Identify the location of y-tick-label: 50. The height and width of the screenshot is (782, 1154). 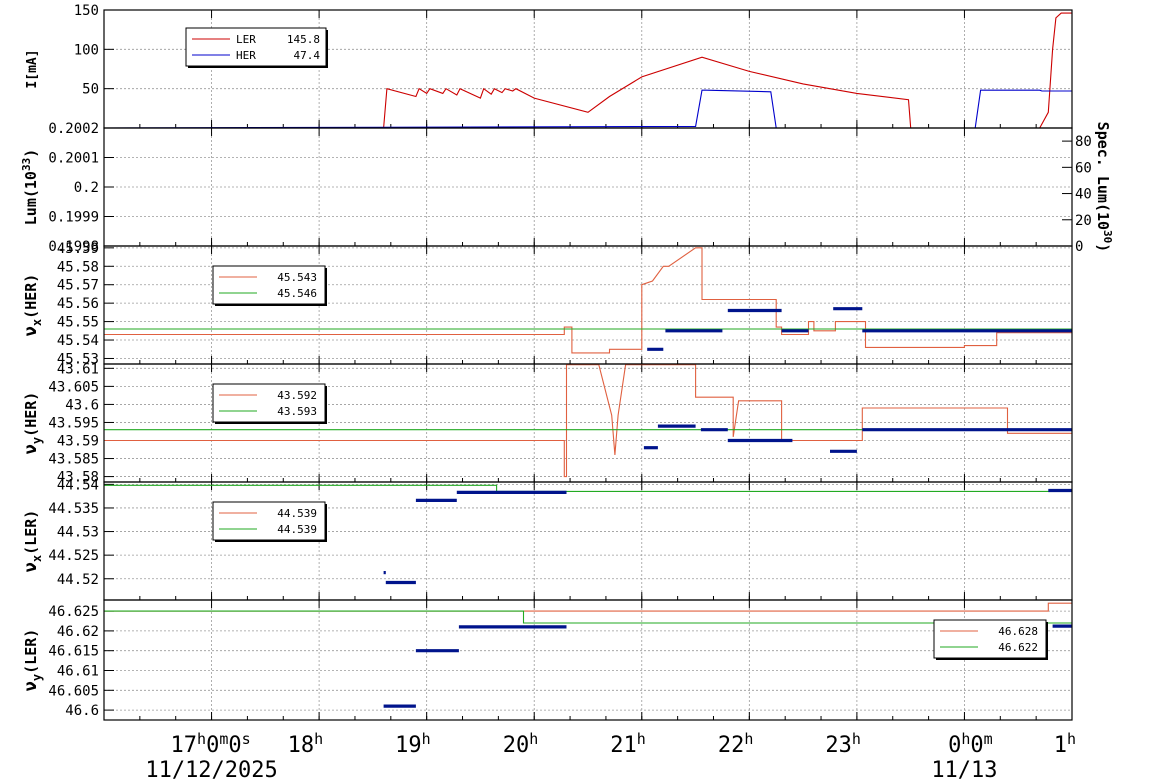
(90, 90).